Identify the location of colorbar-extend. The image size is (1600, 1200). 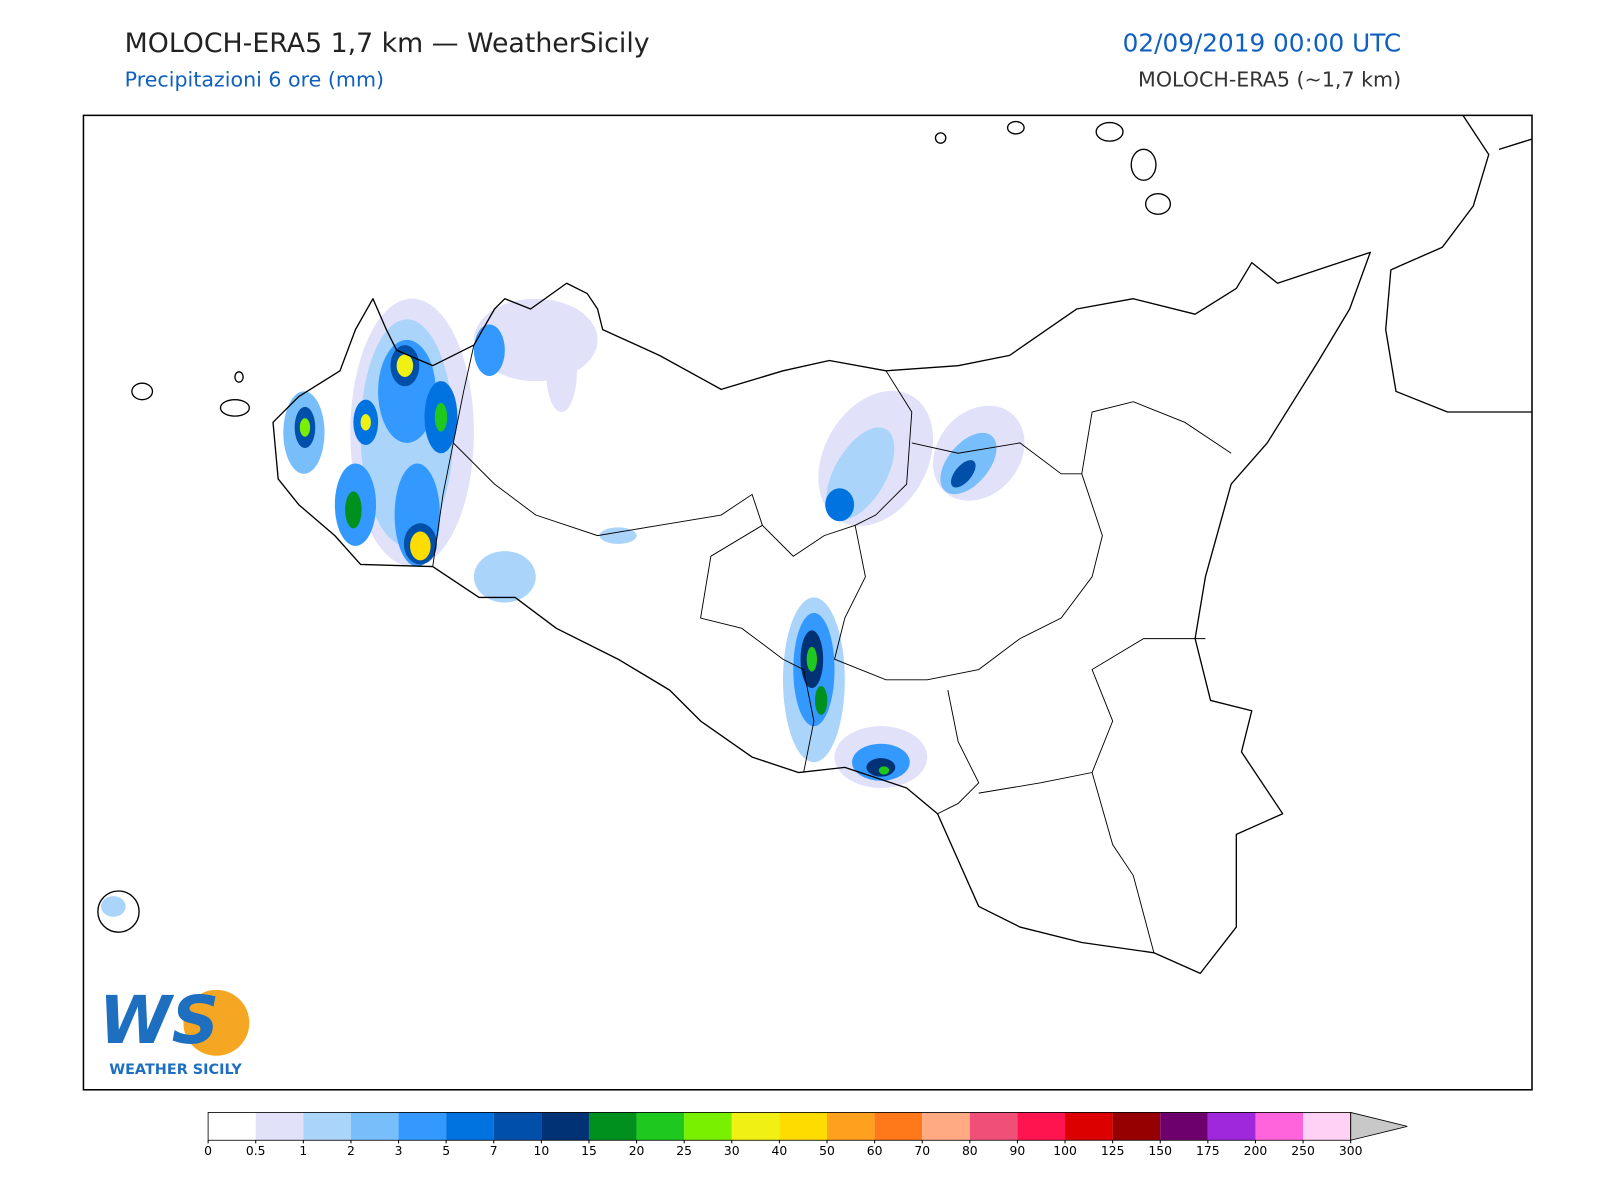
(1379, 1126).